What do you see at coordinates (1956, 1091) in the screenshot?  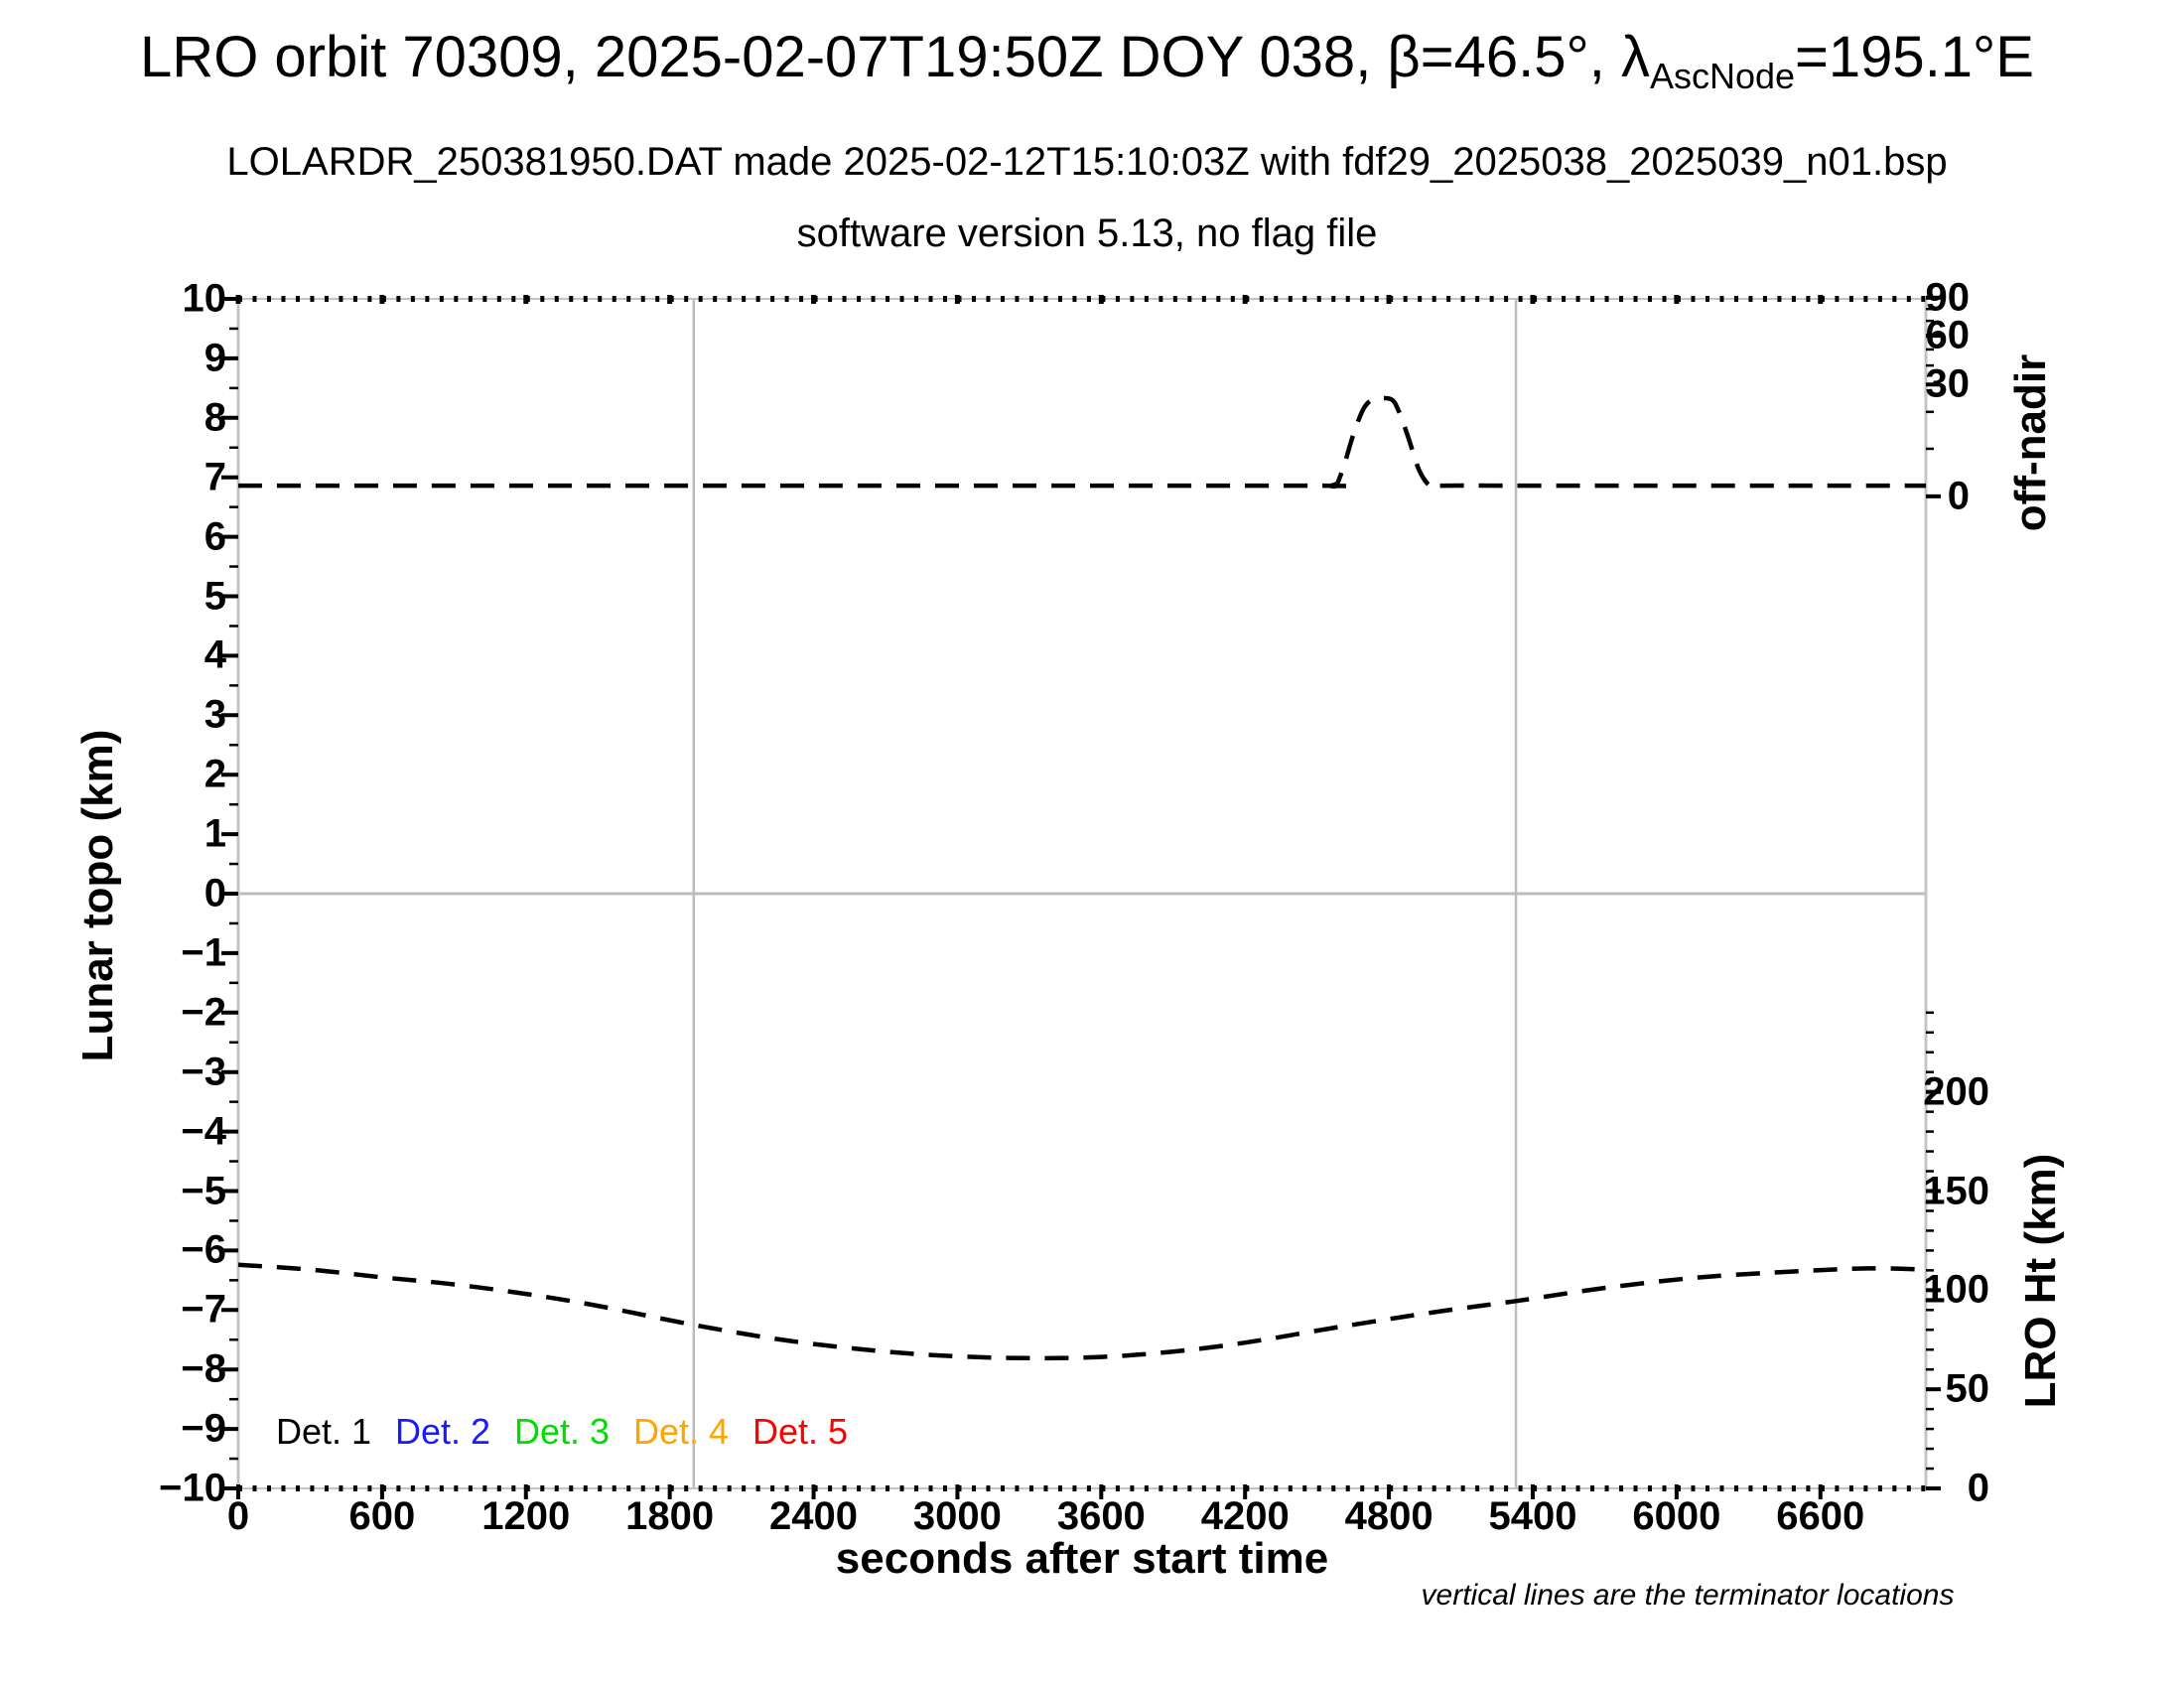 I see `height-tick-label: 200` at bounding box center [1956, 1091].